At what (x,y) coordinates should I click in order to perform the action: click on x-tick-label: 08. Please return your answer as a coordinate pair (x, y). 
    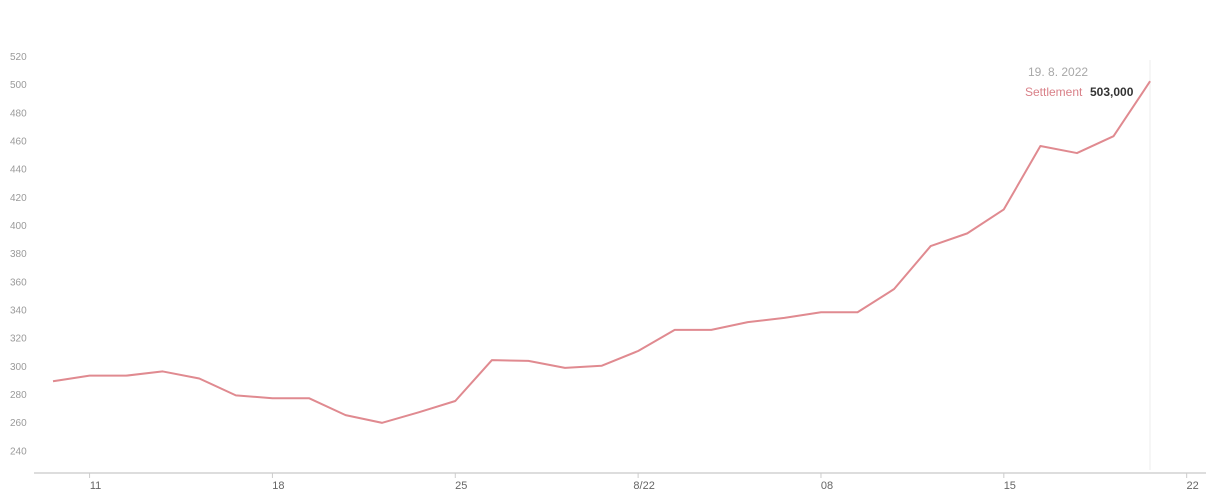
    Looking at the image, I should click on (827, 486).